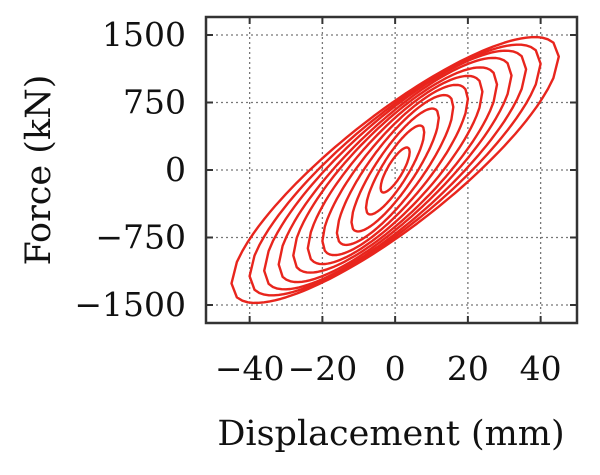 This screenshot has height=475, width=600. I want to click on y-tick-label: −750, so click(140, 237).